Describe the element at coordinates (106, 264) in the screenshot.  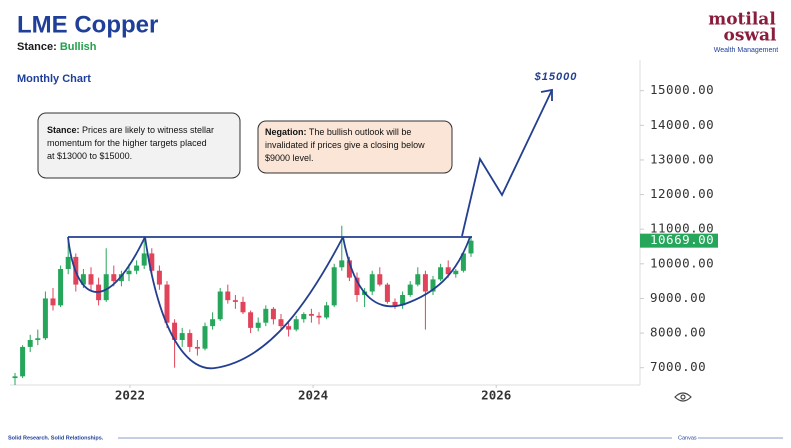
I see `cup-left` at that location.